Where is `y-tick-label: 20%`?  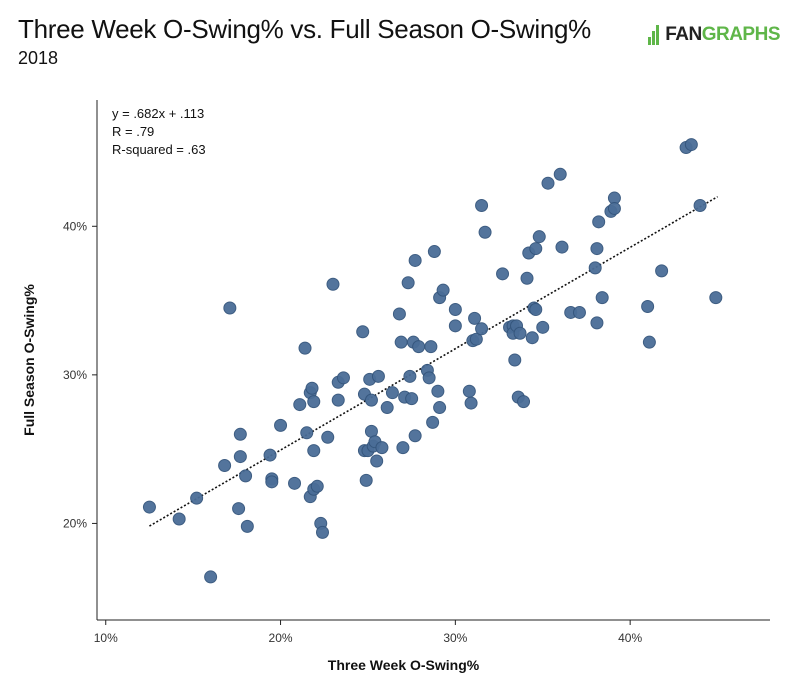
y-tick-label: 20% is located at coordinates (75, 523).